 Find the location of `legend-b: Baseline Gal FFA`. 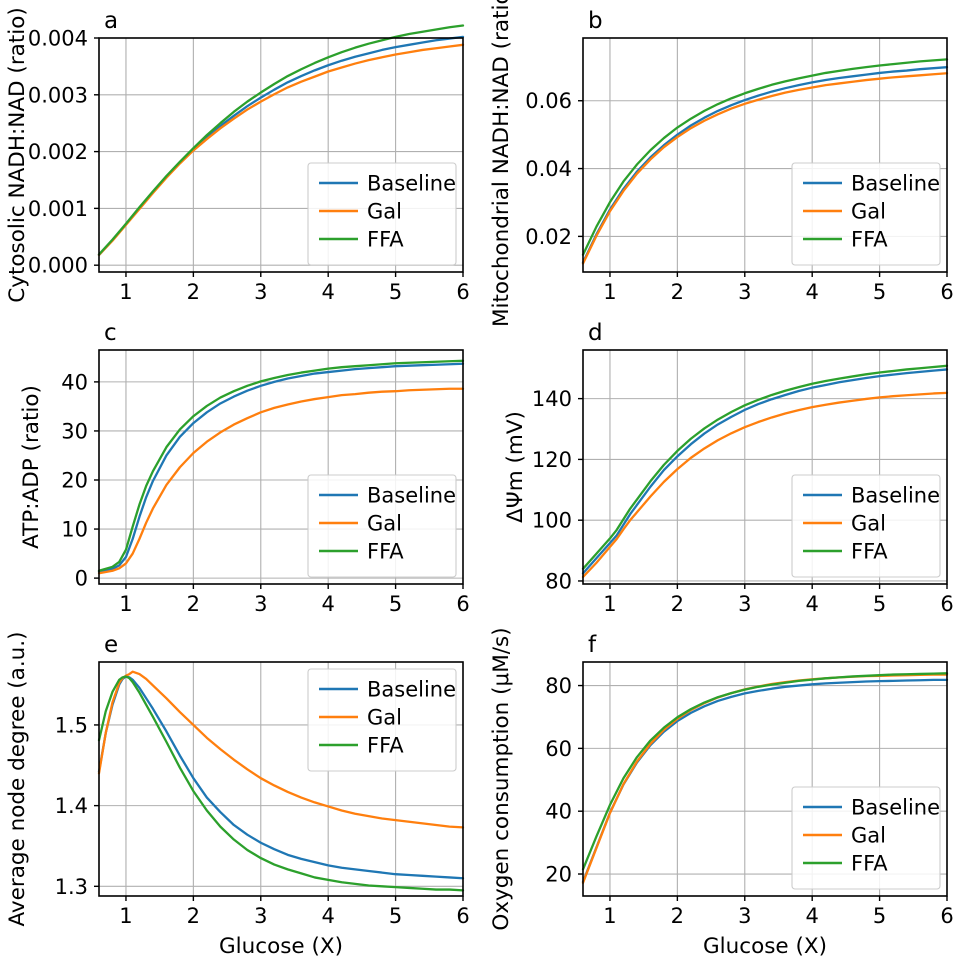

legend-b: Baseline Gal FFA is located at coordinates (866, 214).